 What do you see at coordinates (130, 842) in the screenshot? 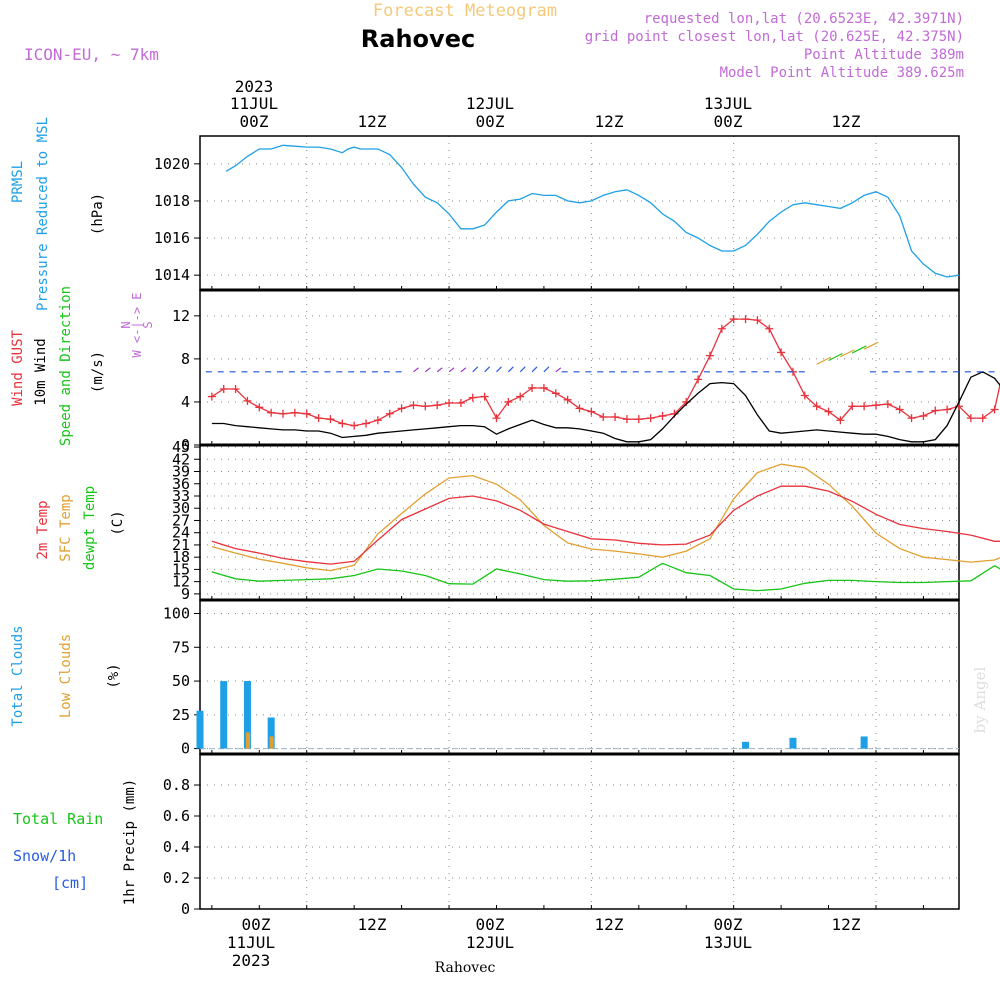
I see `precip-unit: 1hr Precip (mm)` at bounding box center [130, 842].